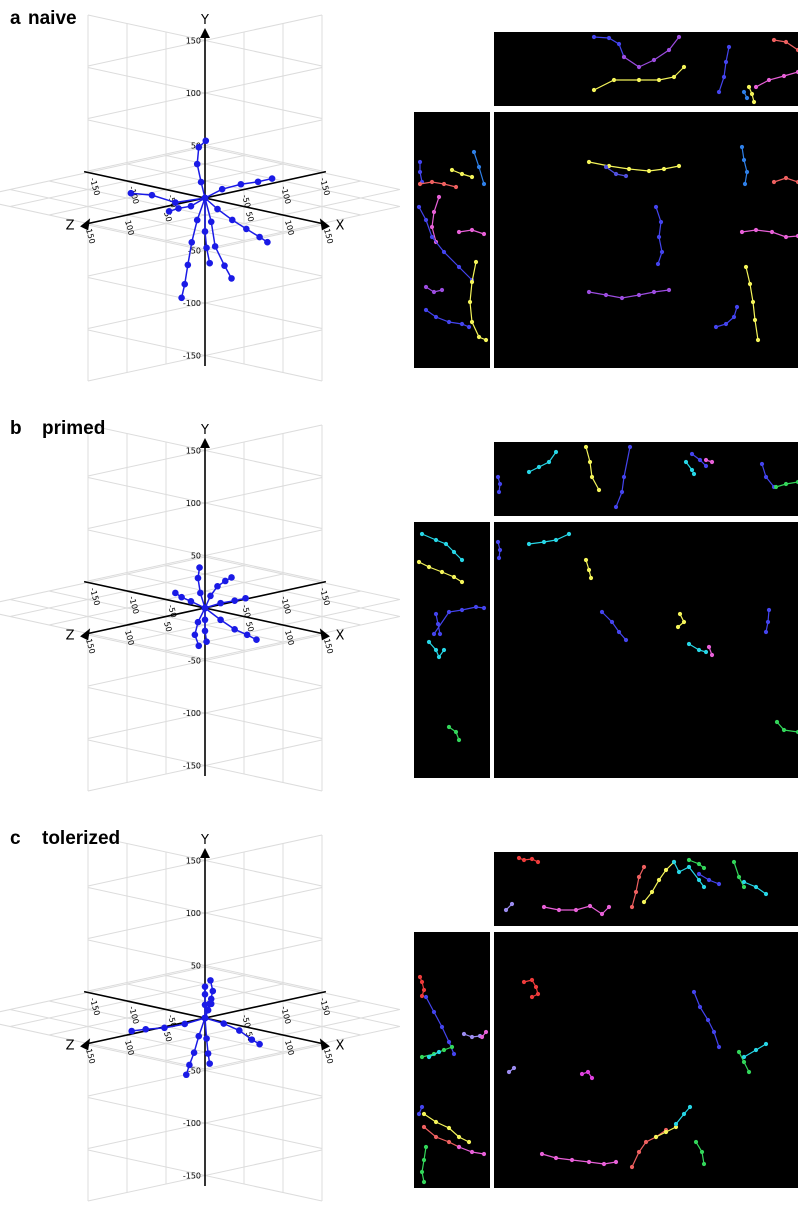 The height and width of the screenshot is (1220, 798). Describe the element at coordinates (339, 1045) in the screenshot. I see `x-axis-label: X` at that location.